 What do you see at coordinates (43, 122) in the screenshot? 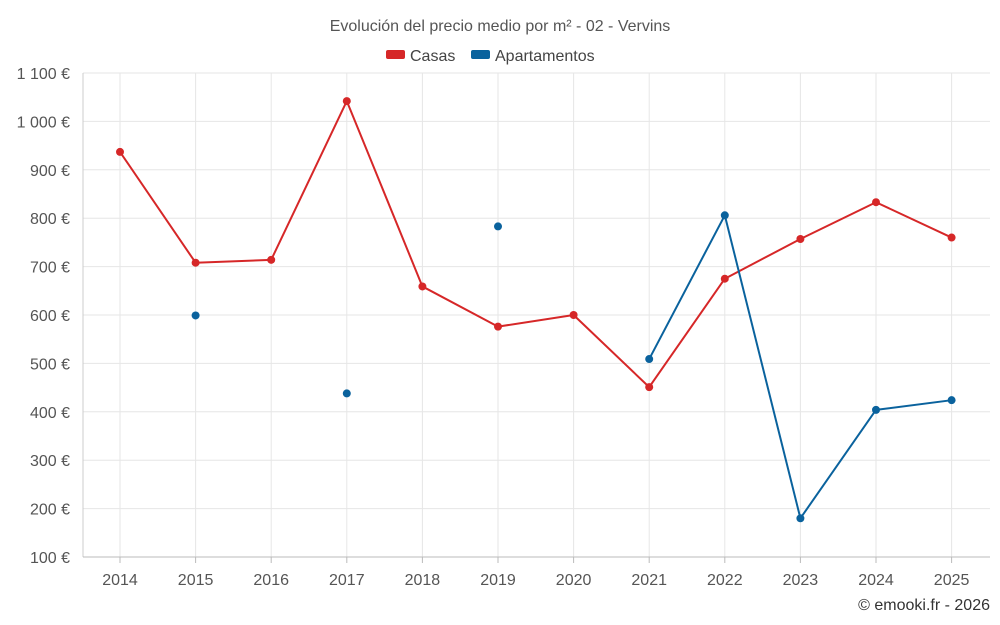
I see `y-tick-label: 1 000 €` at bounding box center [43, 122].